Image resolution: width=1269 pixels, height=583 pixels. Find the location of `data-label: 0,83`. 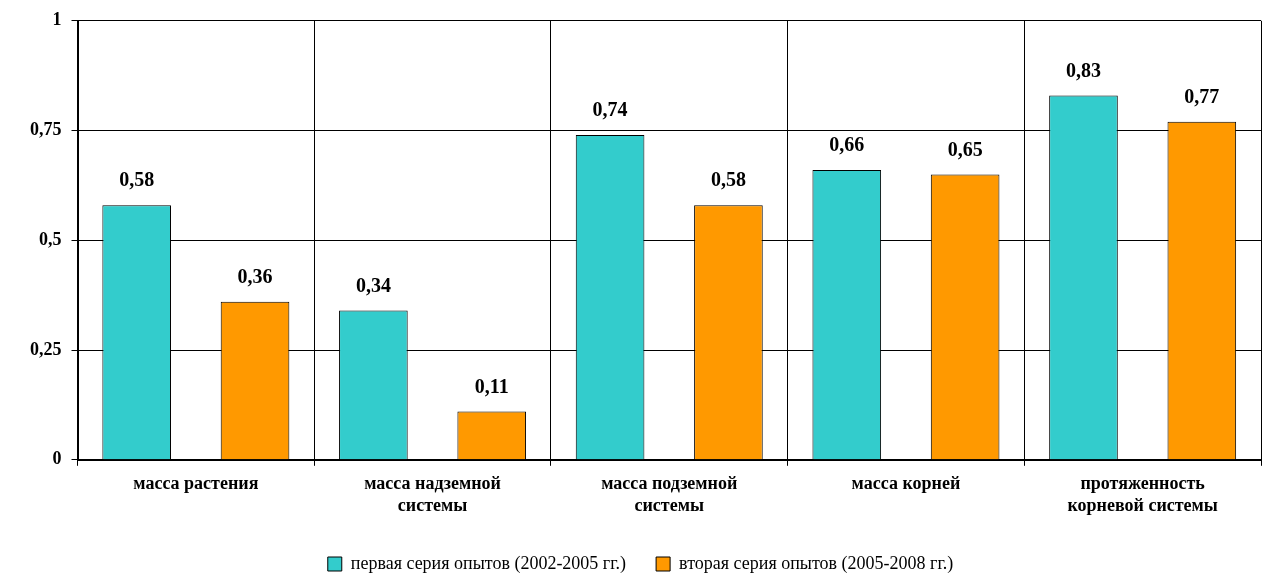

data-label: 0,83 is located at coordinates (1083, 69).